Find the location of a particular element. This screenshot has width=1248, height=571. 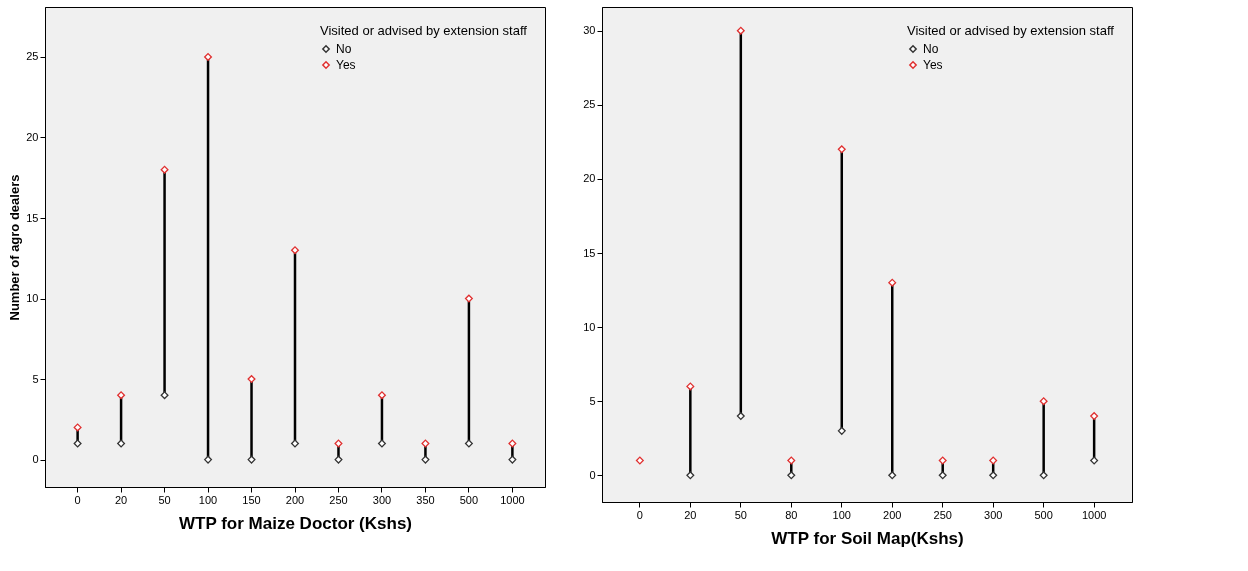

x-tick-label: 80 is located at coordinates (791, 514).